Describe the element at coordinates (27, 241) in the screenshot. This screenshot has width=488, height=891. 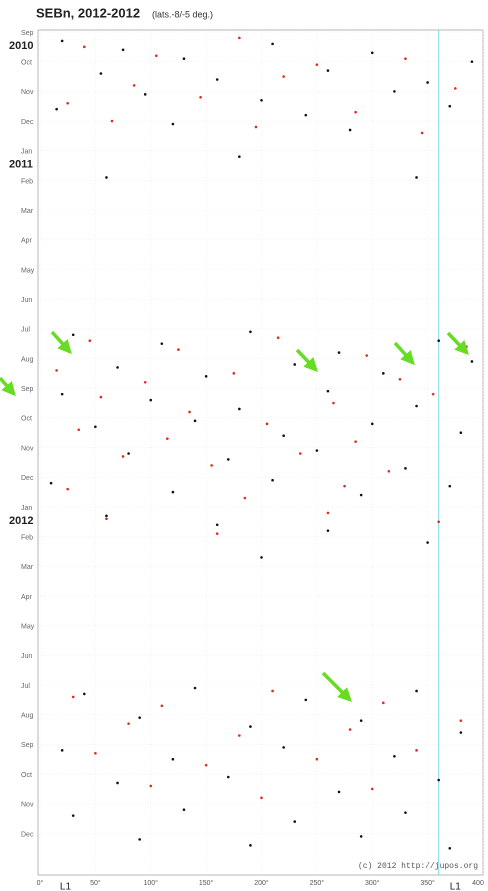
I see `y-tick-label: Apr` at that location.